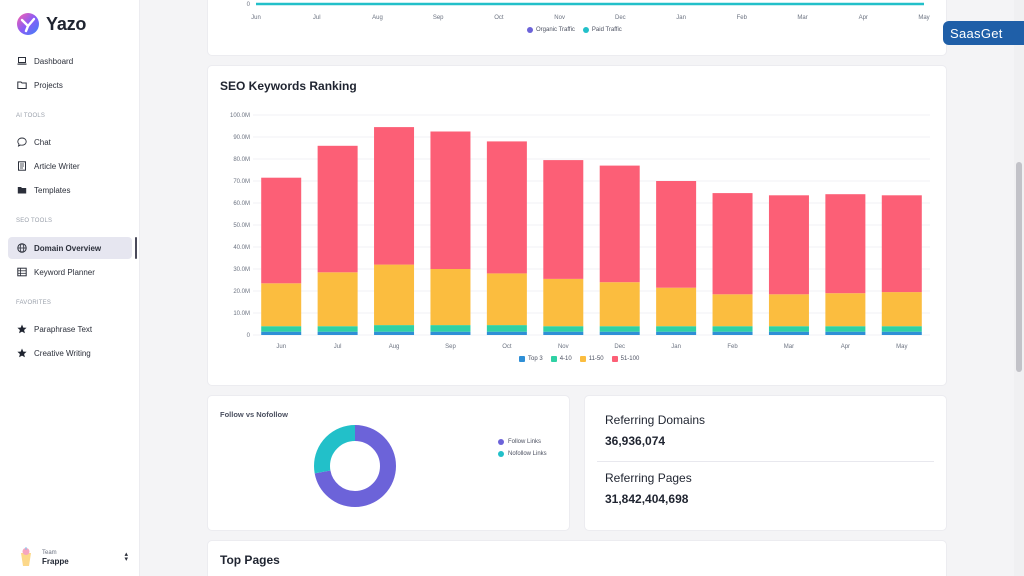  What do you see at coordinates (625, 359) in the screenshot?
I see `legend-item-51-100: 51-100` at bounding box center [625, 359].